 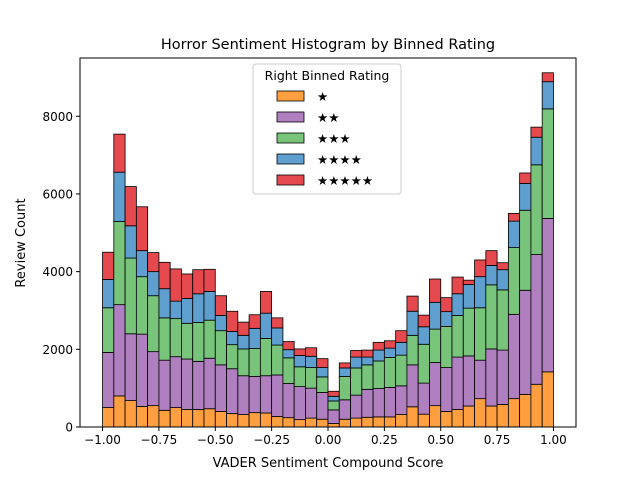 I want to click on x-tick-label: 0.50, so click(x=440, y=440).